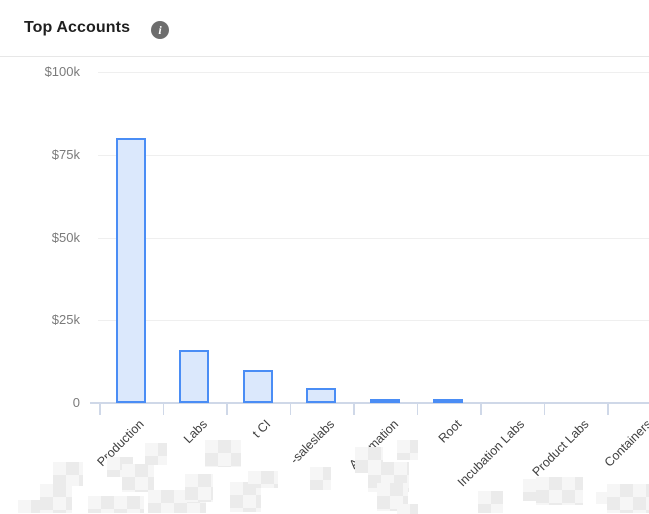 The width and height of the screenshot is (649, 514). I want to click on info-icon: i, so click(160, 30).